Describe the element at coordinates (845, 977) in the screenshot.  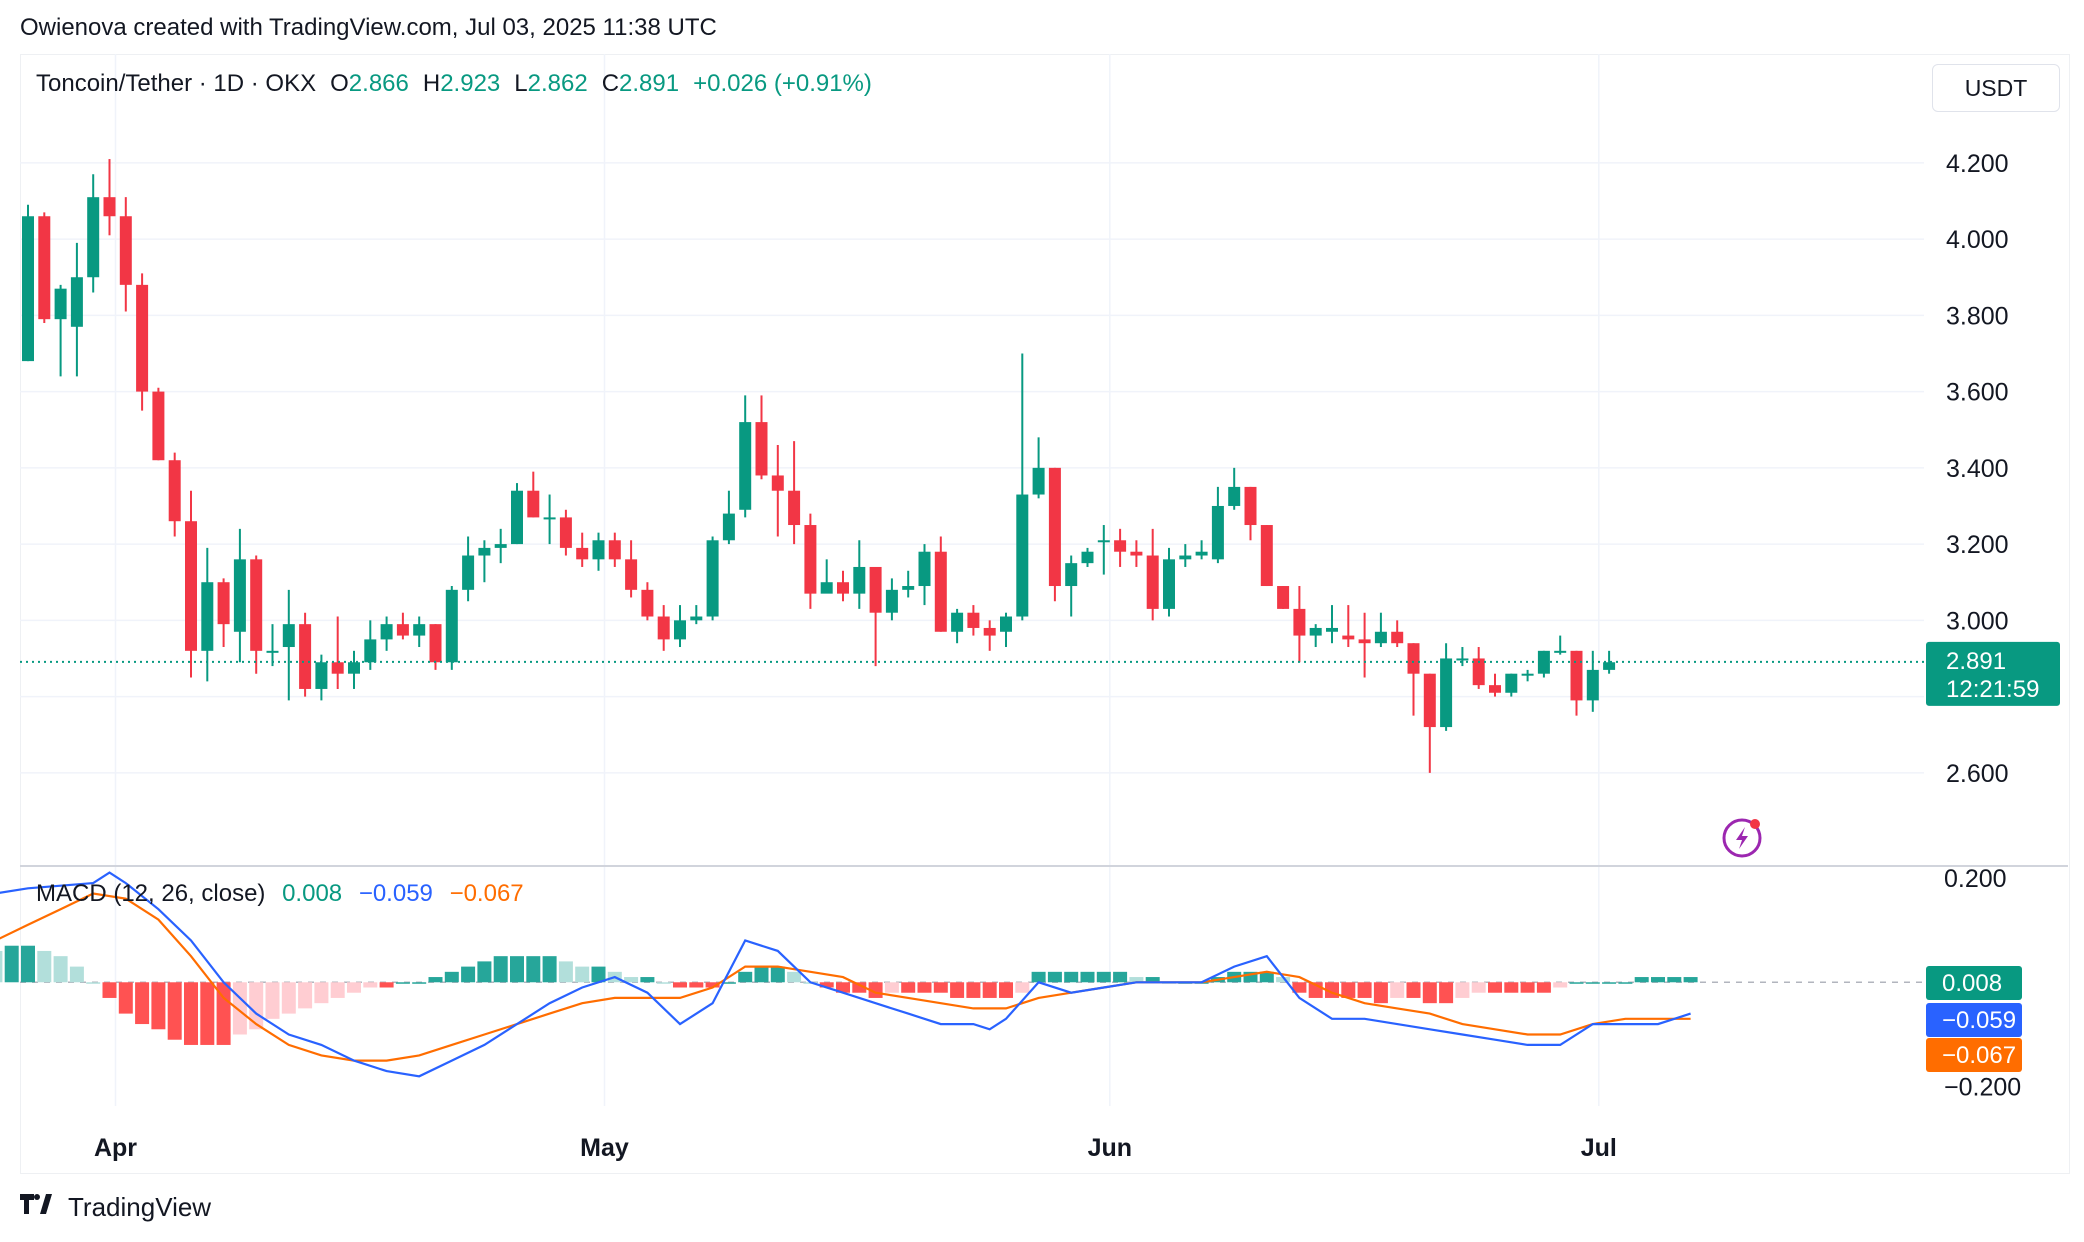
I see `macd-signal-line` at that location.